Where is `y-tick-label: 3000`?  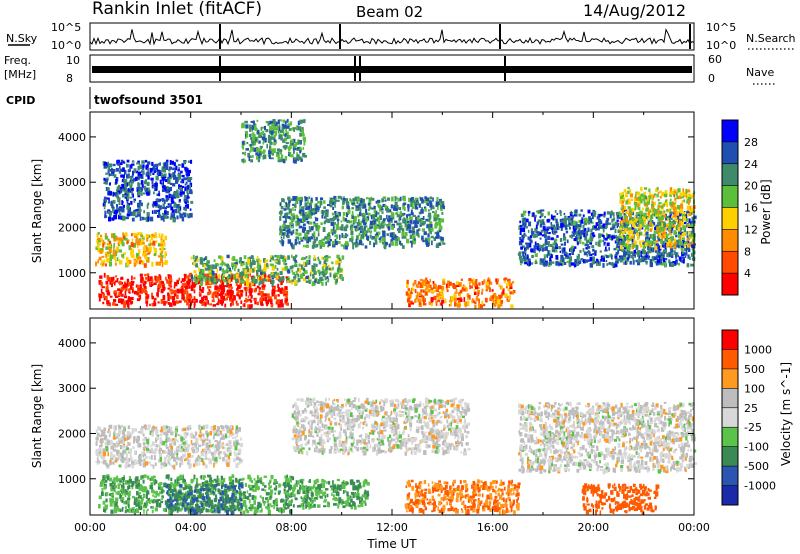
y-tick-label: 3000 is located at coordinates (72, 182).